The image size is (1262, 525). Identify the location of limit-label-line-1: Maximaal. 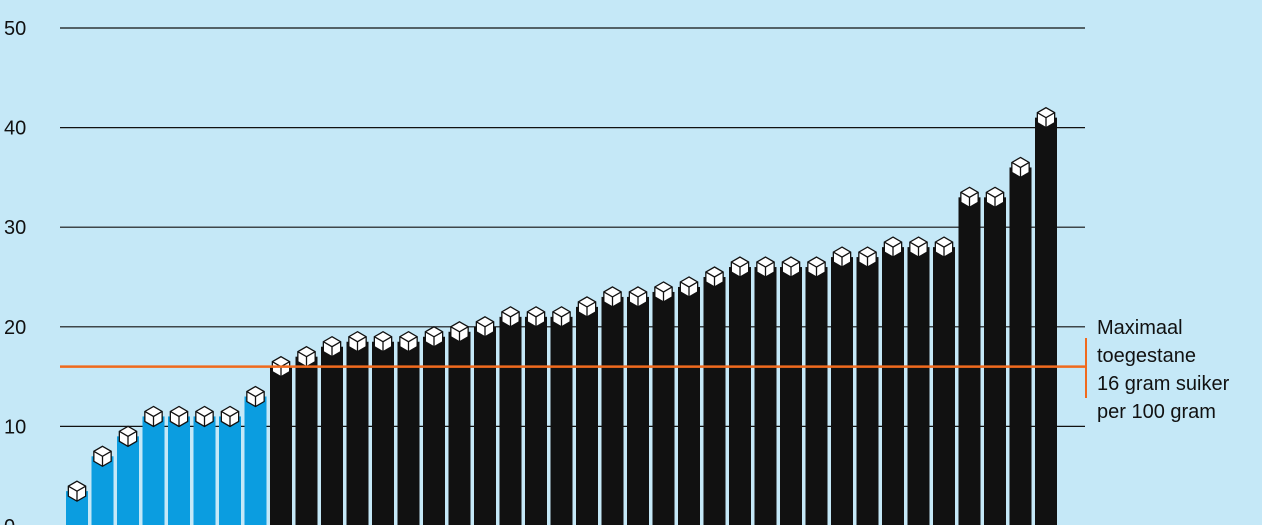
(1140, 328).